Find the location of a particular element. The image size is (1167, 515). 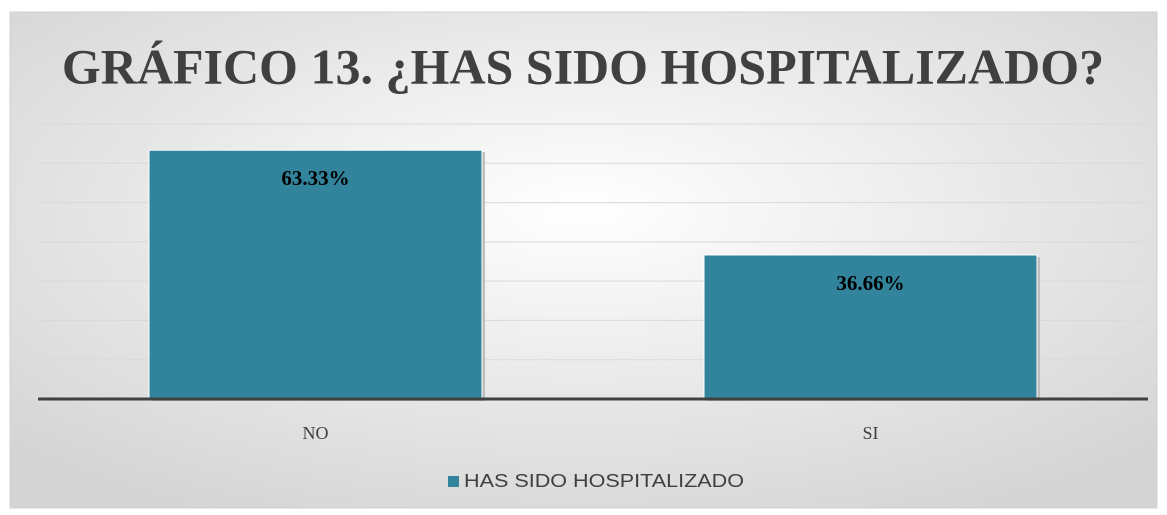

data-label: 63.33% is located at coordinates (315, 178).